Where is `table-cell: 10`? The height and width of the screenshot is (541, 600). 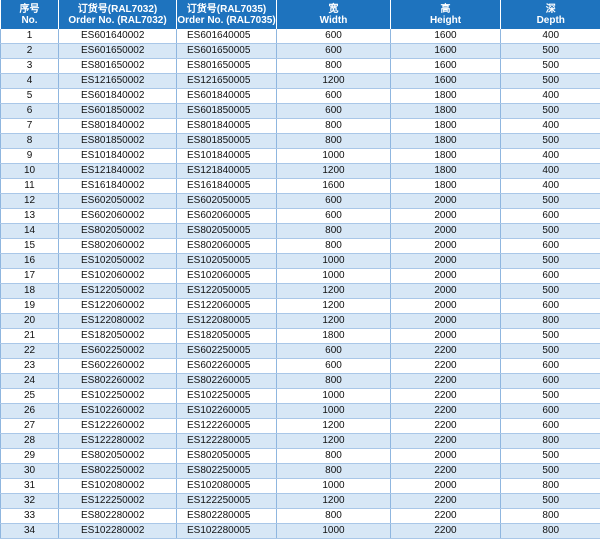 table-cell: 10 is located at coordinates (29, 171).